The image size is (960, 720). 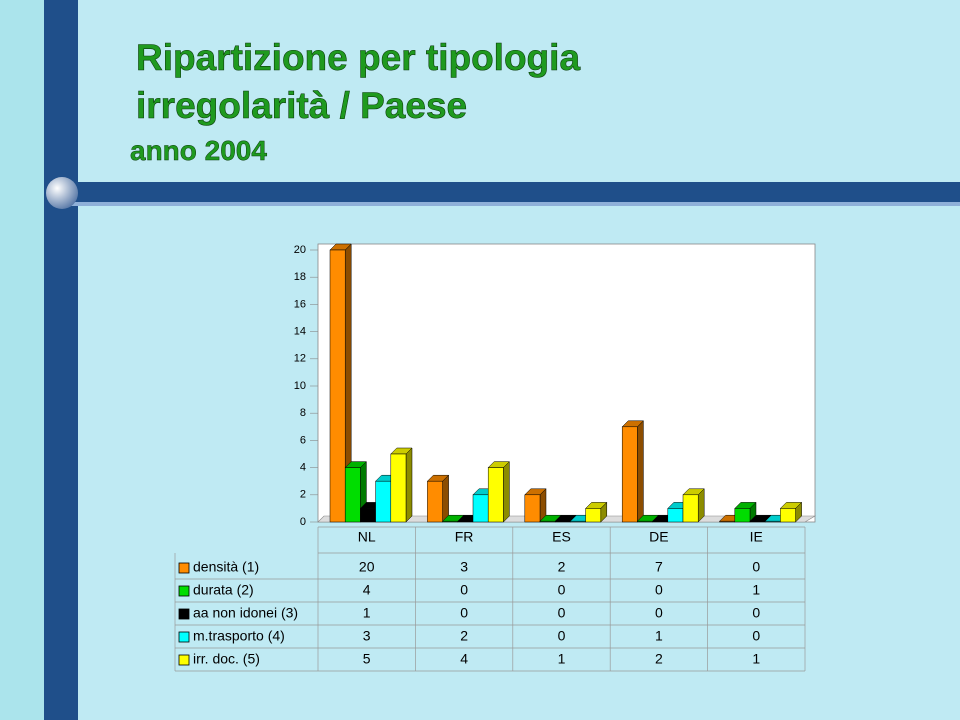 I want to click on y-tick-label: 12, so click(x=300, y=359).